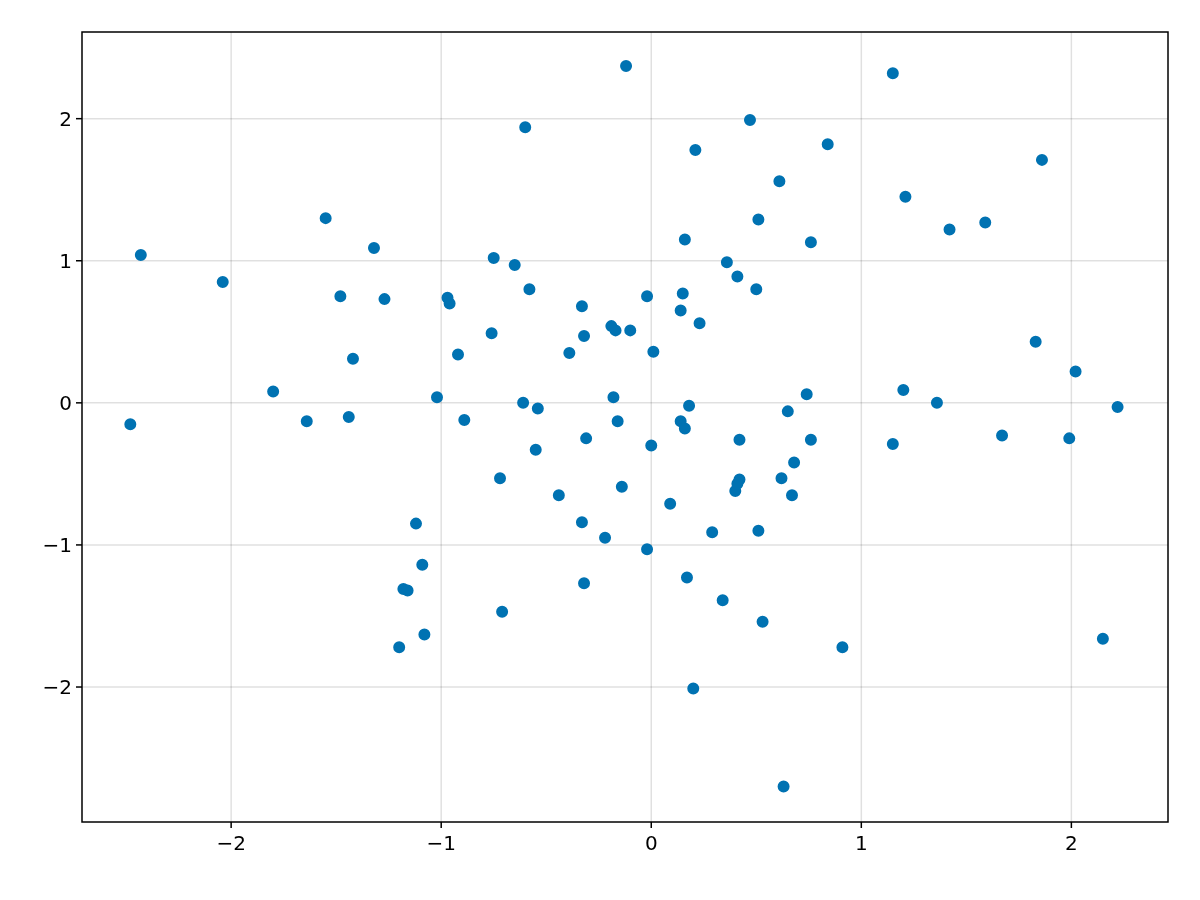 This screenshot has height=900, width=1200. What do you see at coordinates (651, 843) in the screenshot?
I see `x-tick-label: 0` at bounding box center [651, 843].